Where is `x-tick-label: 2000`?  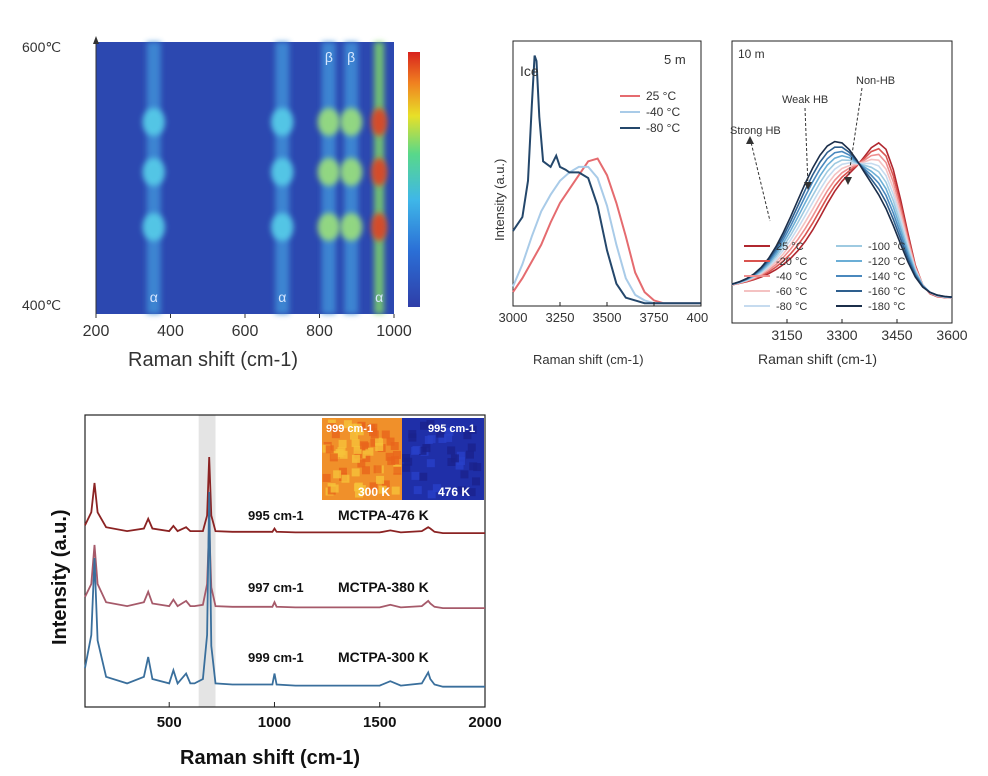
x-tick-label: 2000 is located at coordinates (484, 722).